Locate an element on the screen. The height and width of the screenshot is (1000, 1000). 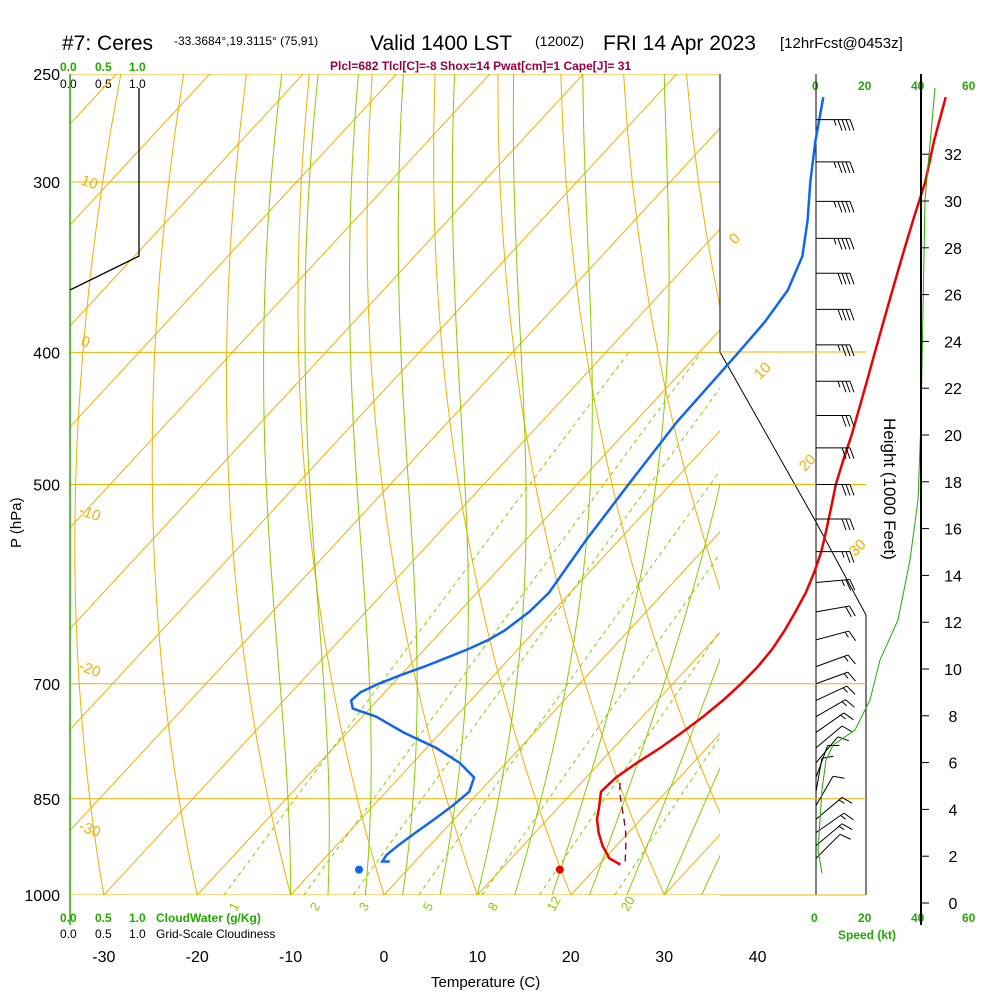
height-tick-label: 20 is located at coordinates (953, 436).